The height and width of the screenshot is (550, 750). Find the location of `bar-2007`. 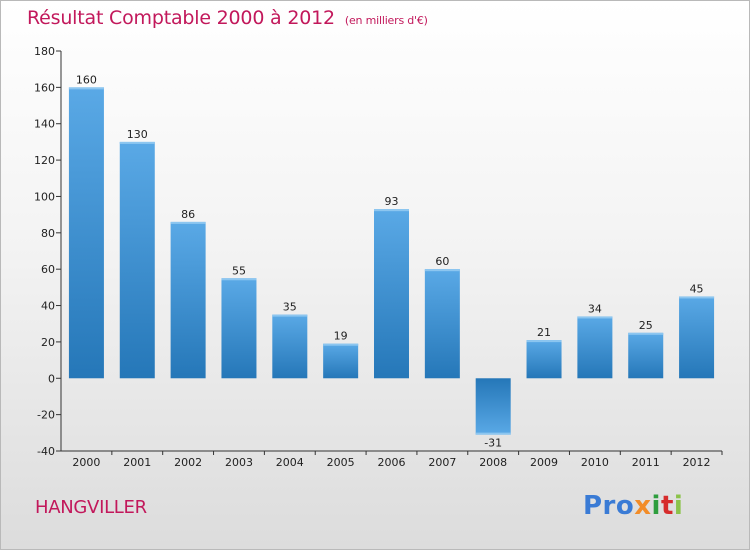

bar-2007 is located at coordinates (442, 324).